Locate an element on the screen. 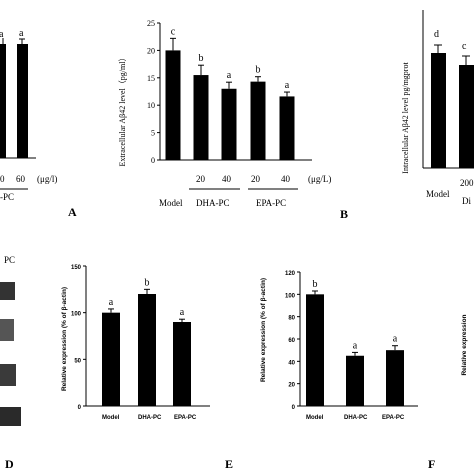 Image resolution: width=474 pixels, height=474 pixels. panel-b-group-epa: EPA-PC is located at coordinates (271, 203).